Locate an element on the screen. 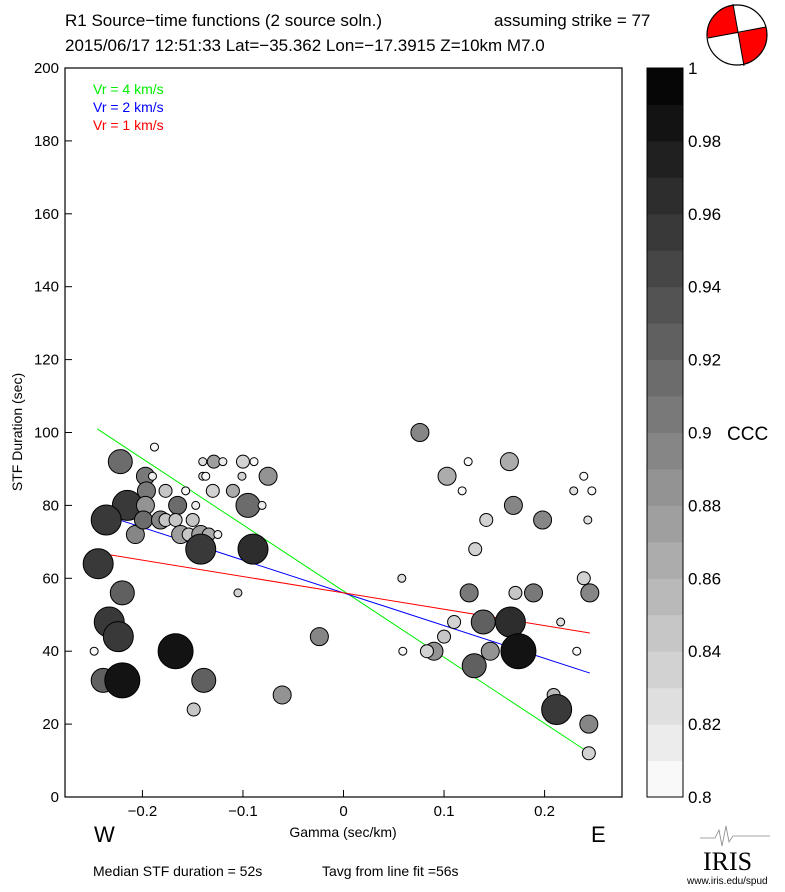  colorbar is located at coordinates (665, 432).